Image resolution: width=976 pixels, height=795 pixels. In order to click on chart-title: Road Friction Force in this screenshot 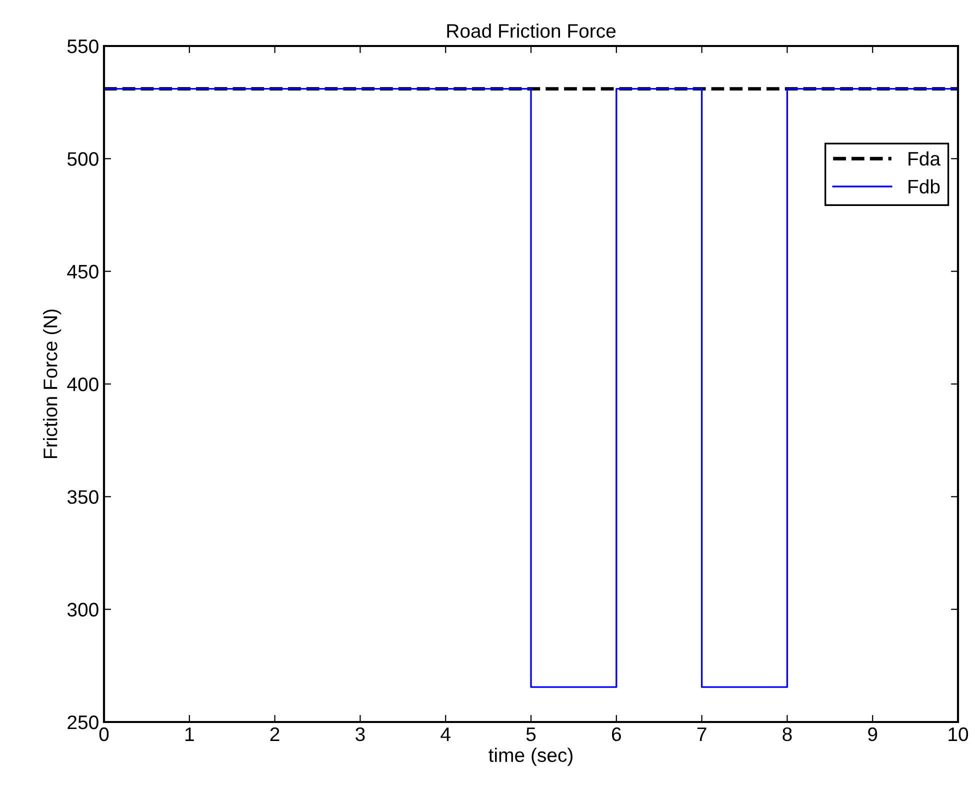, I will do `click(531, 31)`.